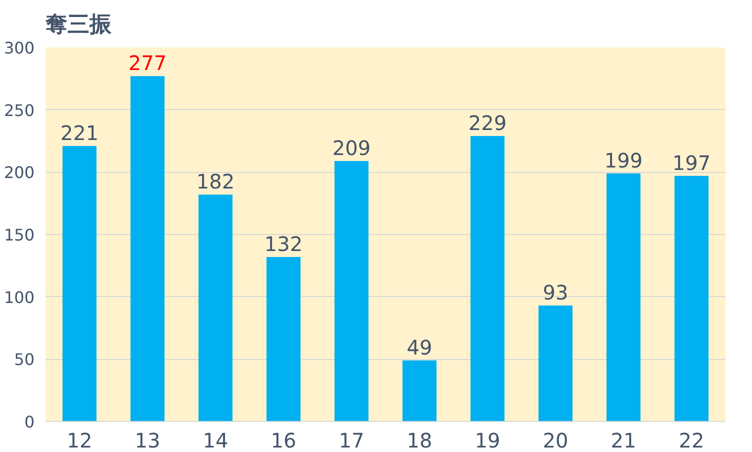  Describe the element at coordinates (147, 63) in the screenshot. I see `data-label: 277` at that location.